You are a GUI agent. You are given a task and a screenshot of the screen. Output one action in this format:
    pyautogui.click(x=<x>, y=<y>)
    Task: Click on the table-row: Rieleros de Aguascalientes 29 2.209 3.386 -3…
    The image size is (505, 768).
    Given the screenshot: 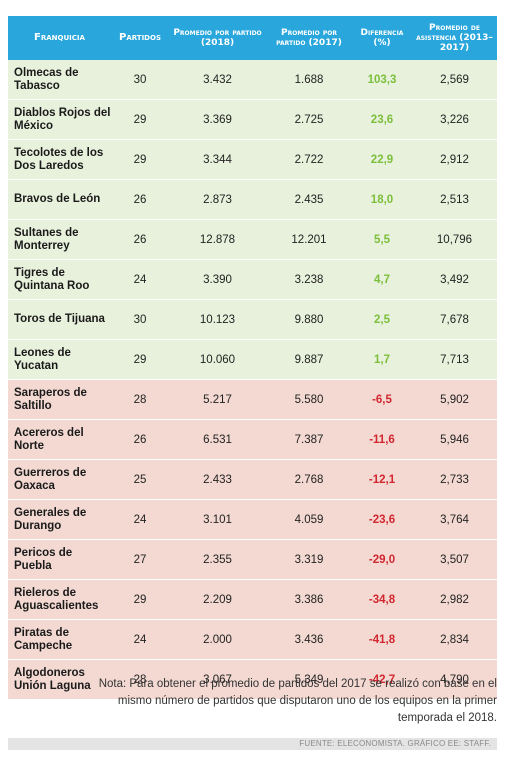 What is the action you would take?
    pyautogui.click(x=252, y=599)
    